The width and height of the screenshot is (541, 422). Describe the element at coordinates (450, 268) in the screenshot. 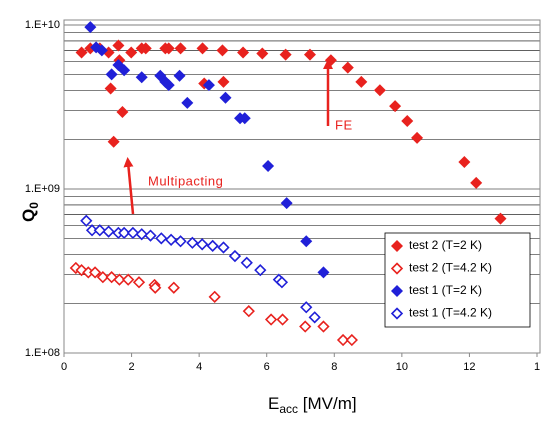

I see `legend-label: test 2 (T=4.2 K)` at that location.